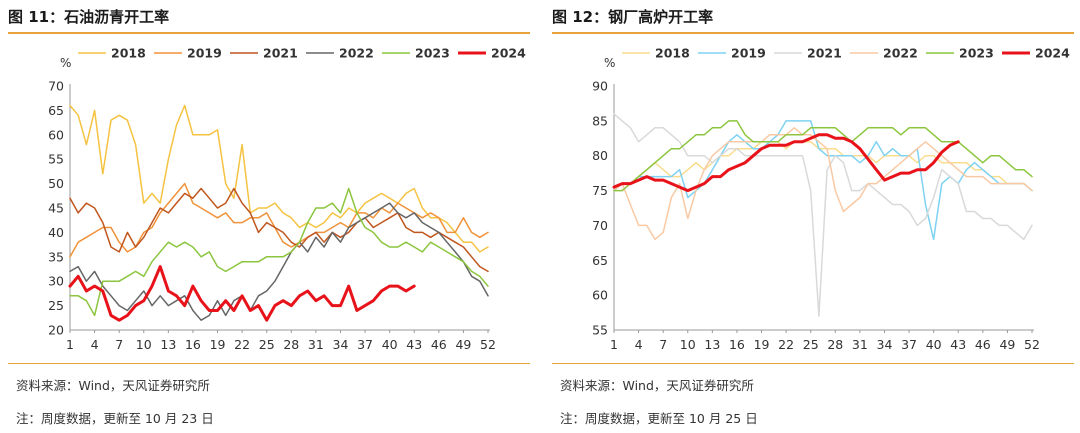  Describe the element at coordinates (56, 305) in the screenshot. I see `y-tick-label: 25` at that location.